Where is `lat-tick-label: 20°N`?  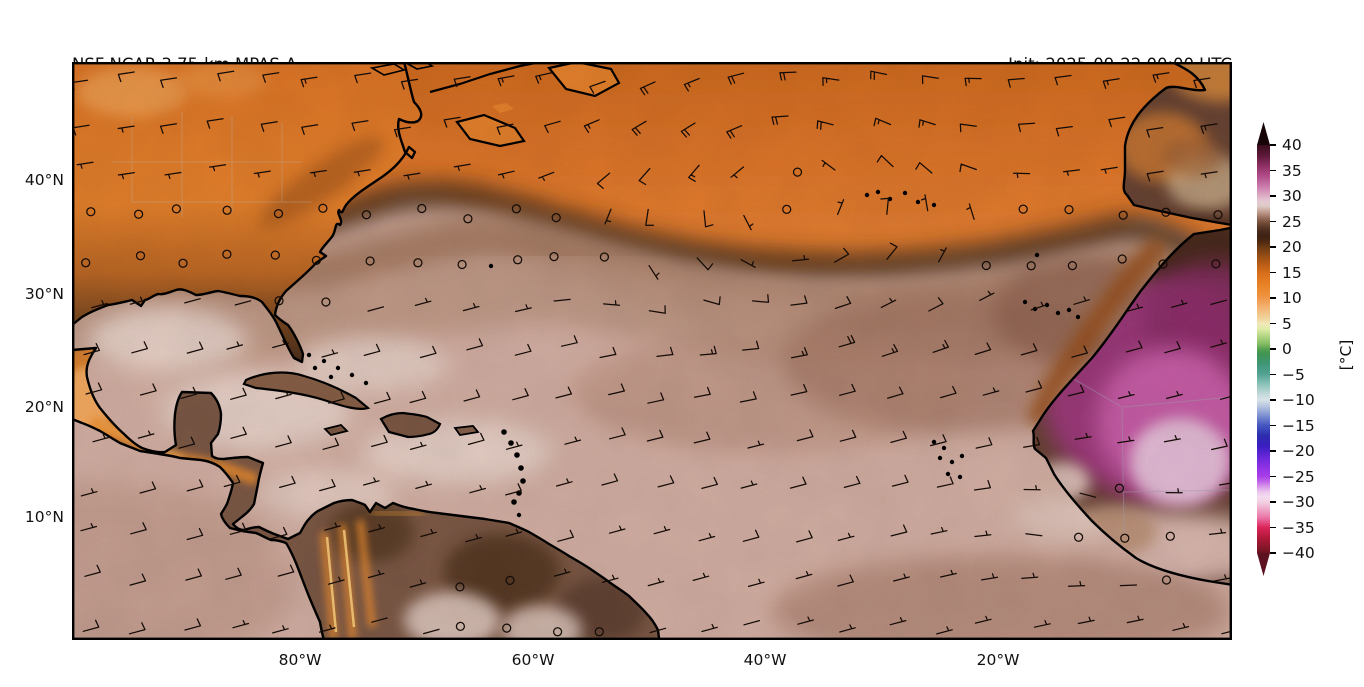
lat-tick-label: 20°N is located at coordinates (44, 407).